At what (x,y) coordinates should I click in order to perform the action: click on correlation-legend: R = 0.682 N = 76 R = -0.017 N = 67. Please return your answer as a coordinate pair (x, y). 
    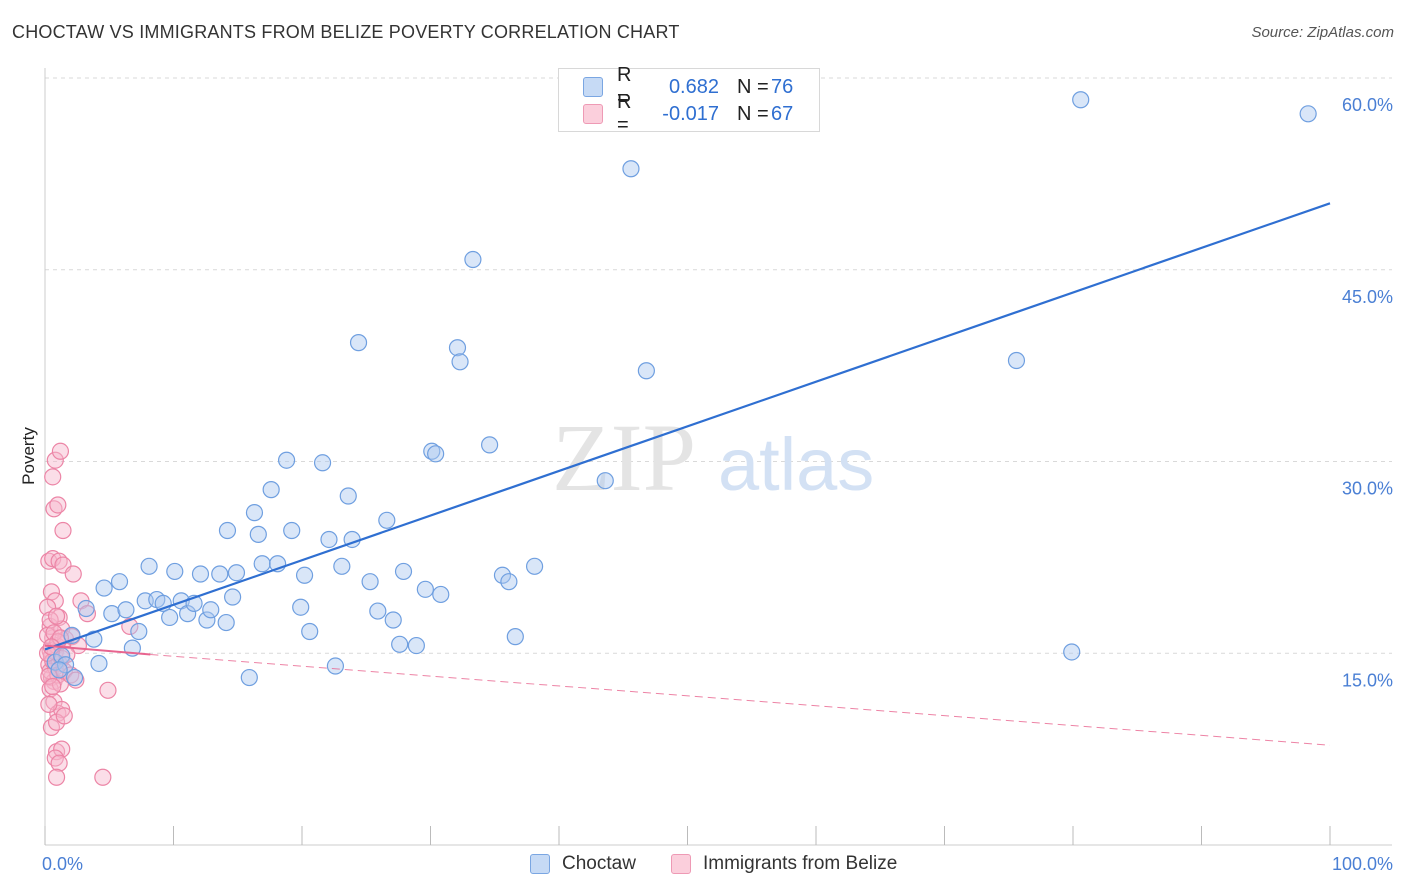
    Looking at the image, I should click on (689, 100).